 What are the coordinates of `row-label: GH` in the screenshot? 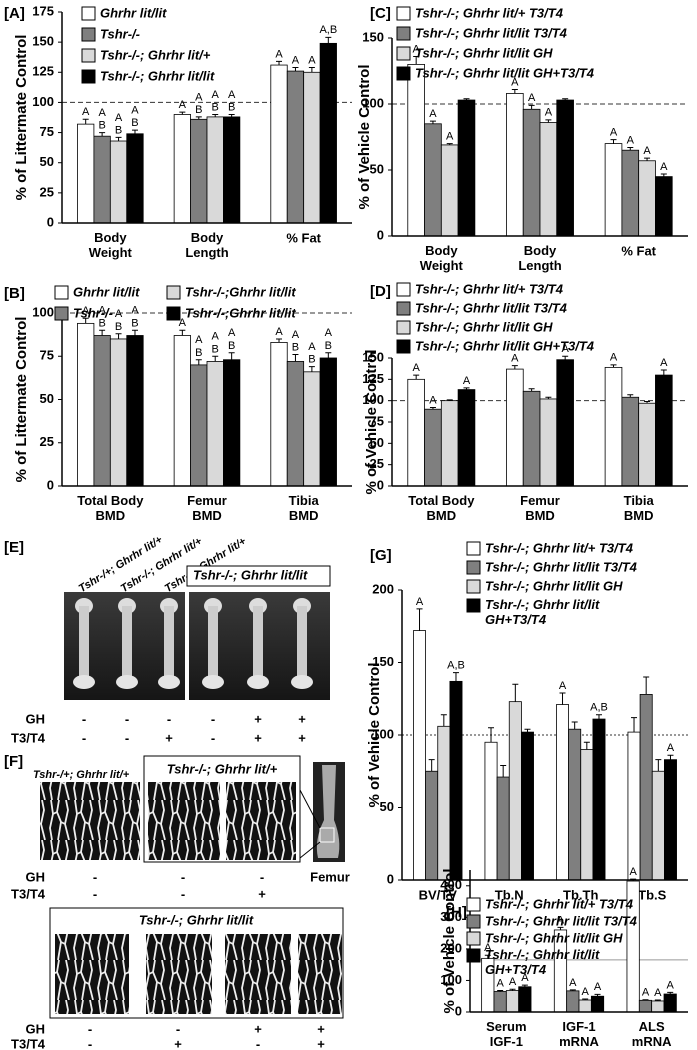 It's located at (36, 718).